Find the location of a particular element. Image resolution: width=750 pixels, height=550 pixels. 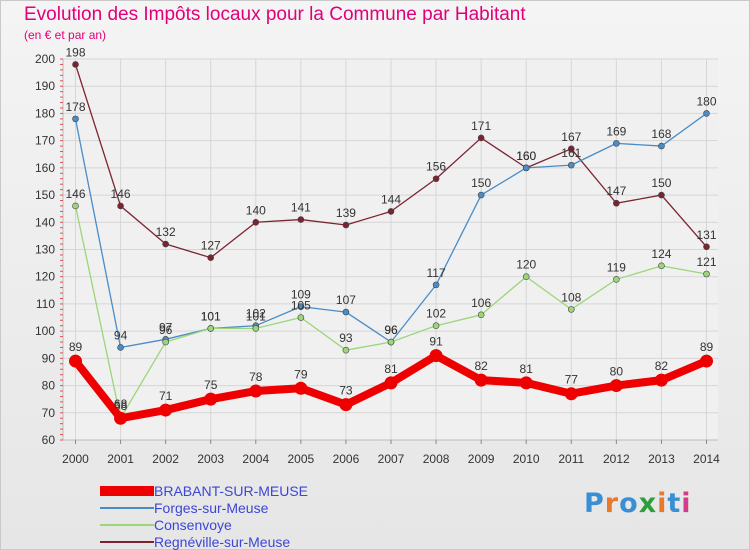

legend-item: Consenvoye is located at coordinates (204, 524).